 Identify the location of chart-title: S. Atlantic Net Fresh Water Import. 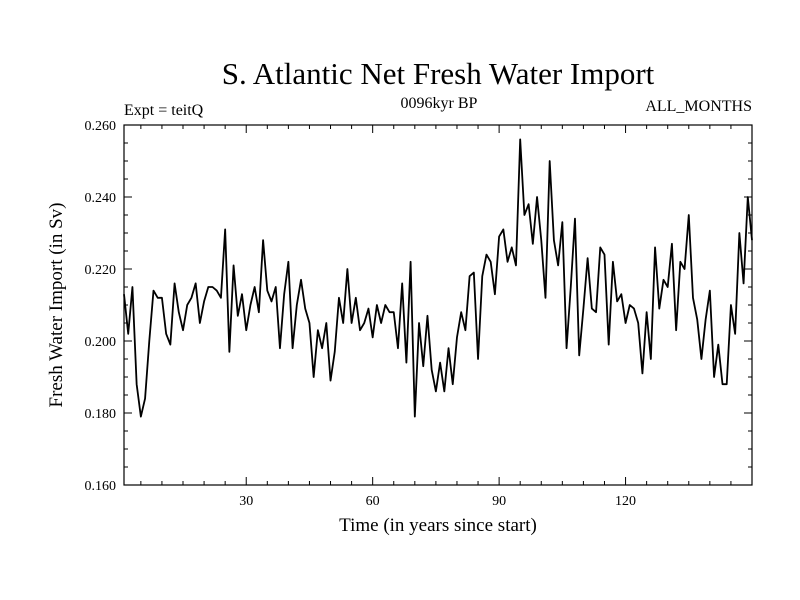
(438, 73).